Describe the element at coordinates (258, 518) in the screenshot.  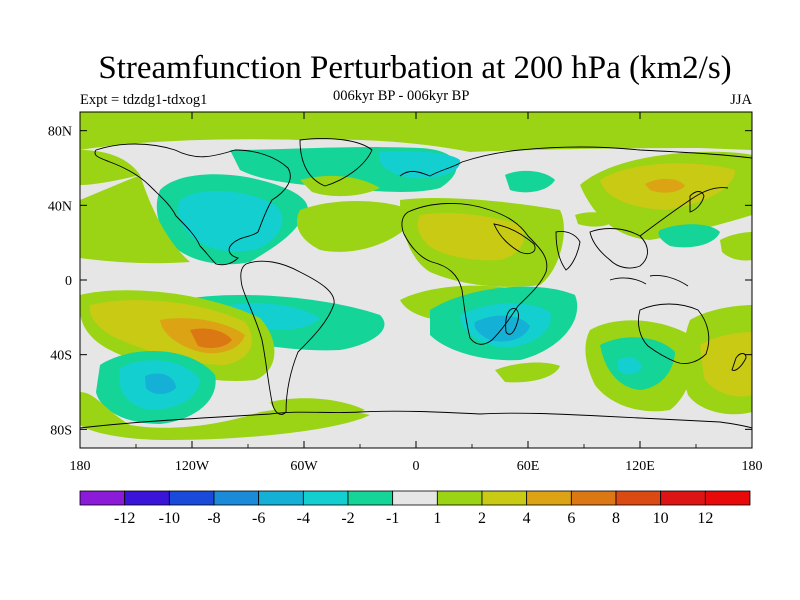
I see `colorbar-label: -6` at that location.